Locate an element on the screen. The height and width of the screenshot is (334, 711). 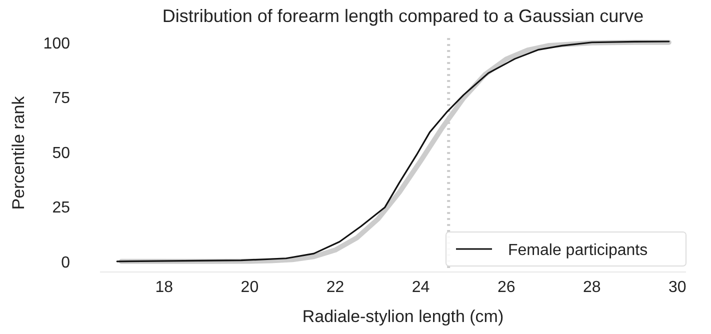
x-axis-title: Radiale-stylion length (cm) is located at coordinates (403, 316).